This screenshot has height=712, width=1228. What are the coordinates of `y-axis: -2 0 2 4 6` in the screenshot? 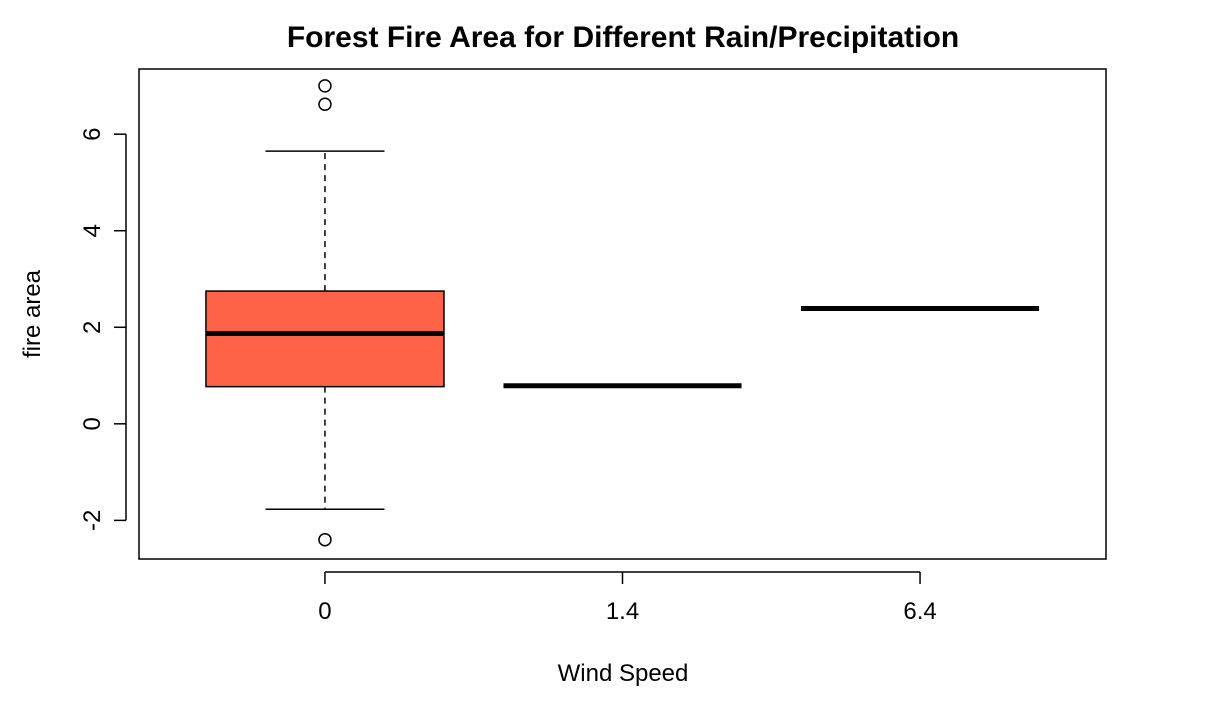 It's located at (103, 329).